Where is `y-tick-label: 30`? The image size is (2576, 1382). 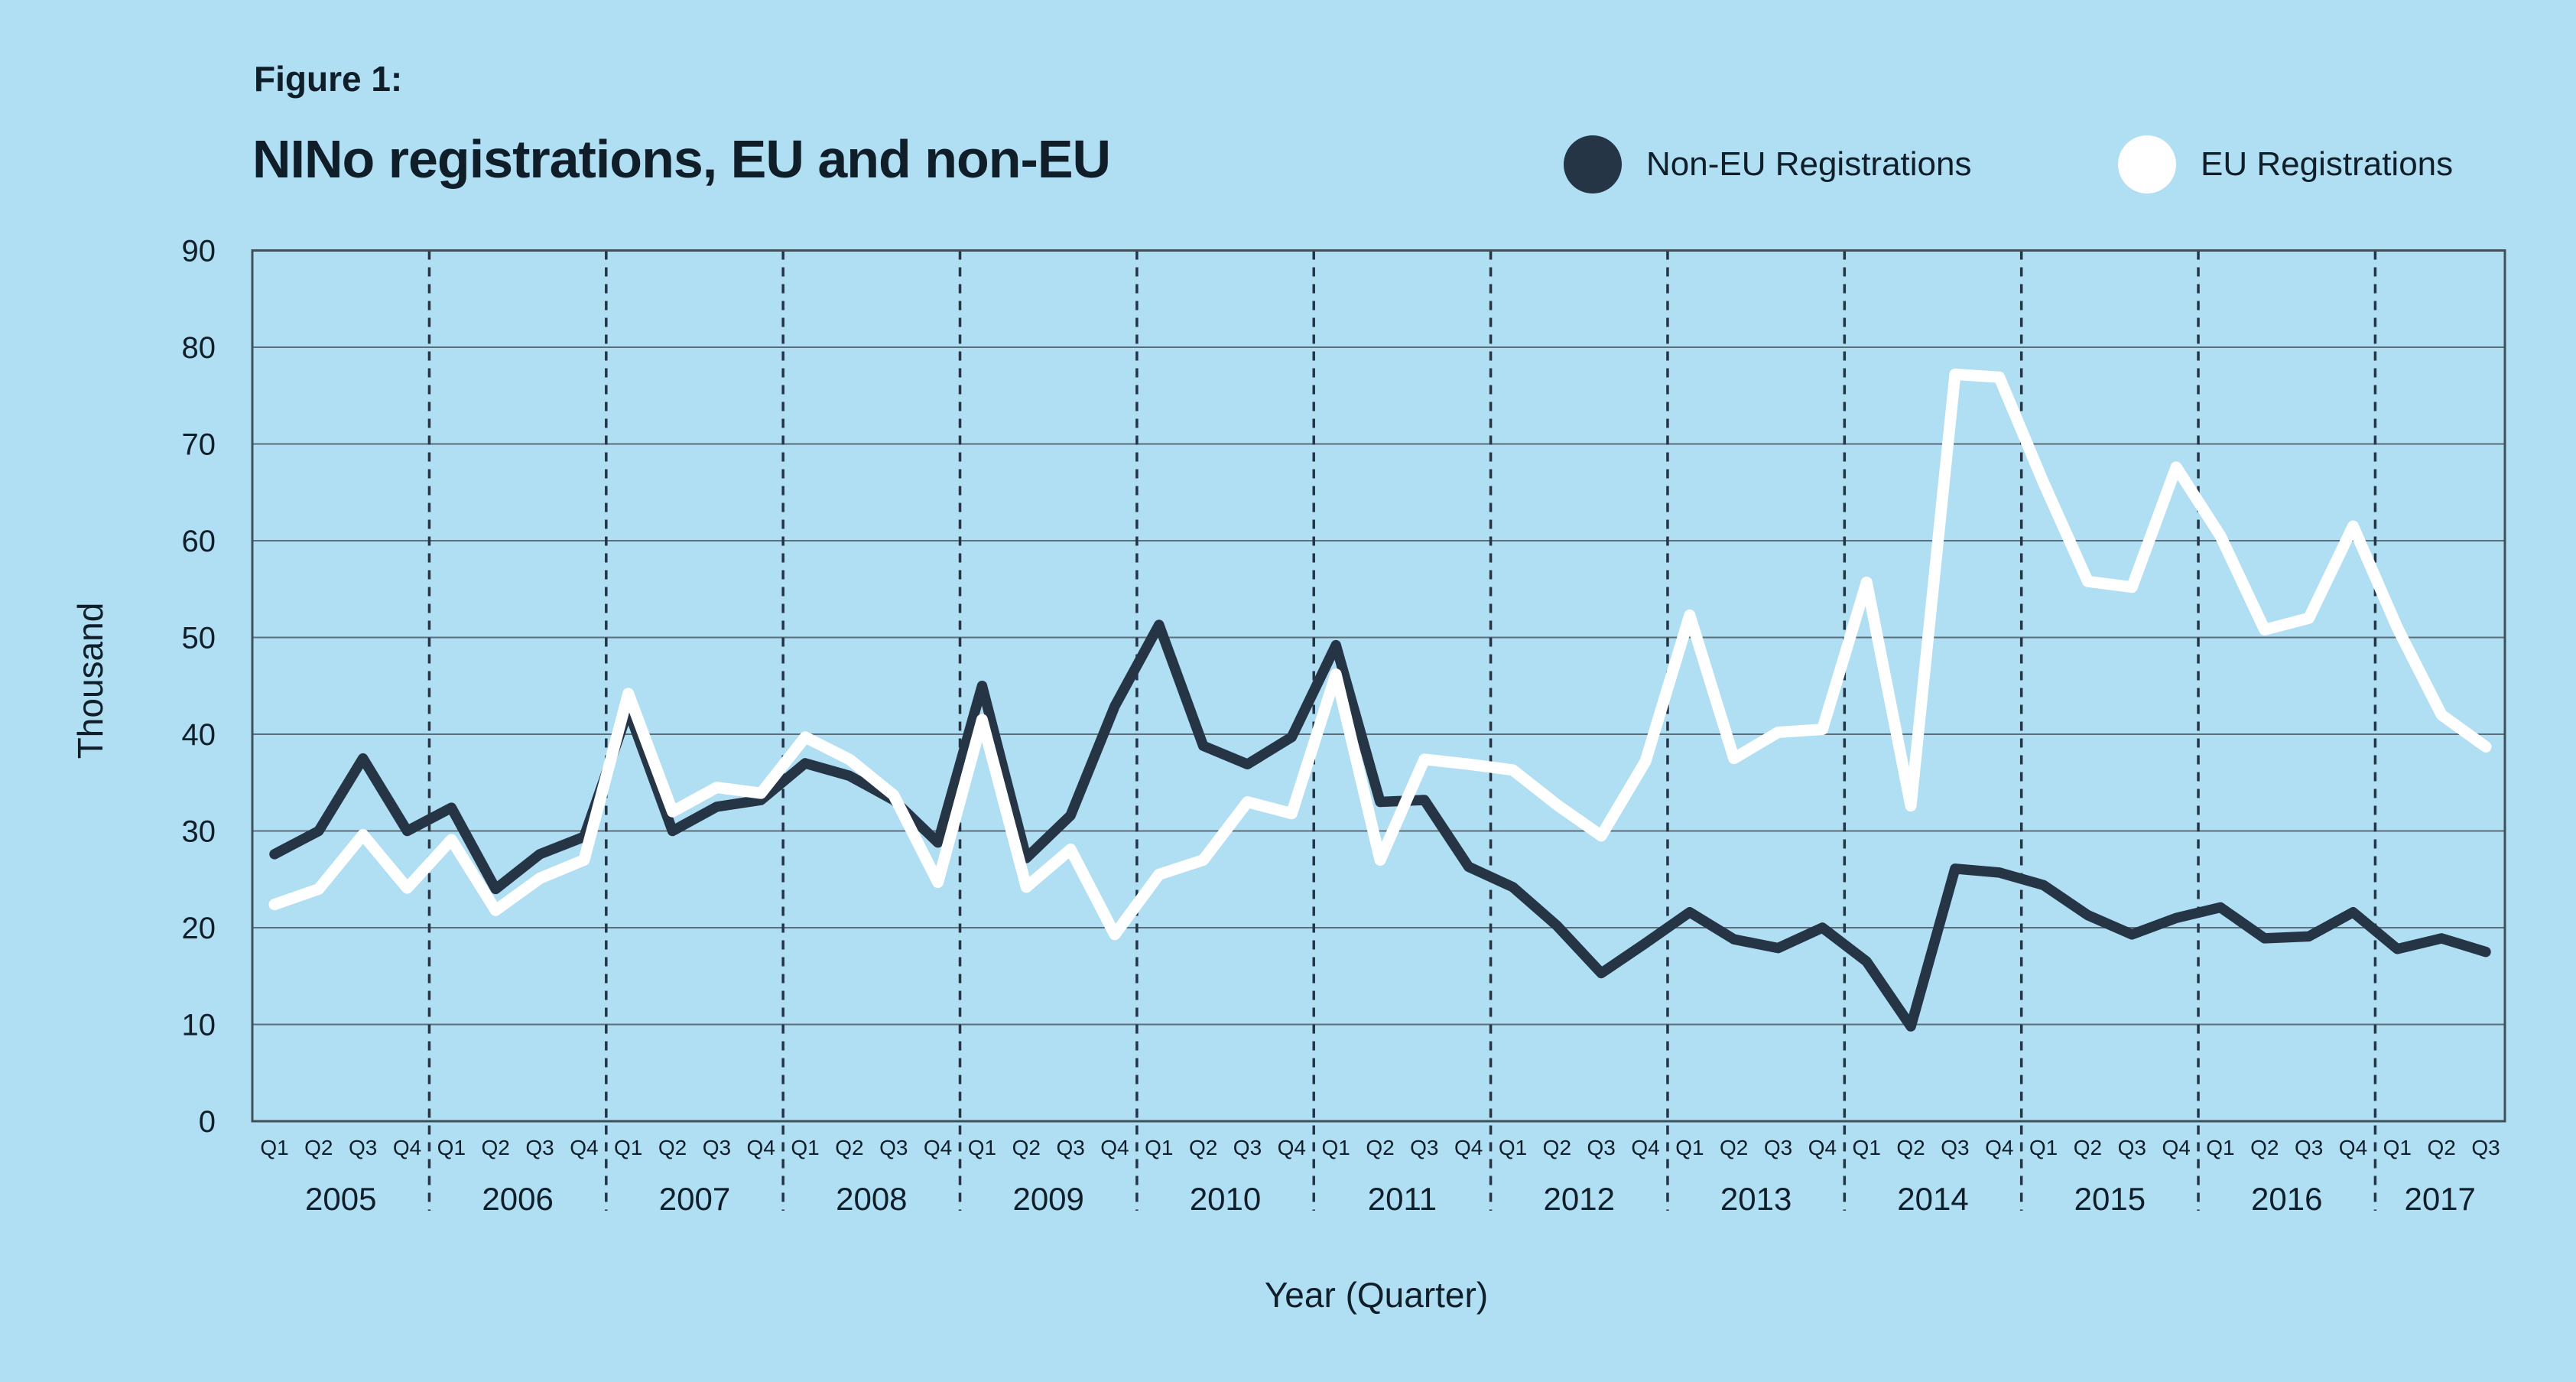
y-tick-label: 30 is located at coordinates (199, 832).